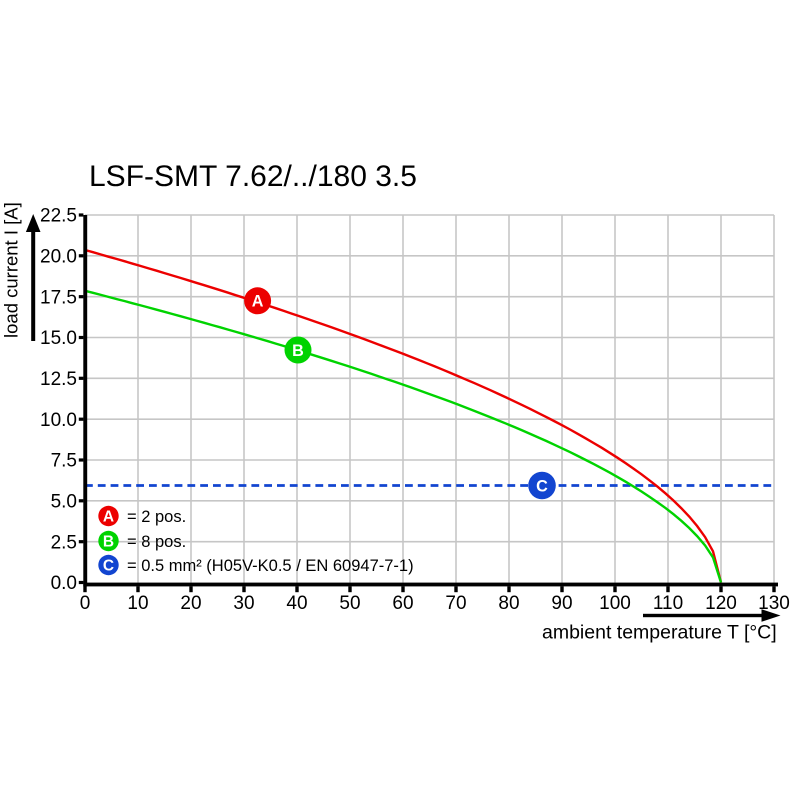  What do you see at coordinates (455, 603) in the screenshot?
I see `svg-text: 70` at bounding box center [455, 603].